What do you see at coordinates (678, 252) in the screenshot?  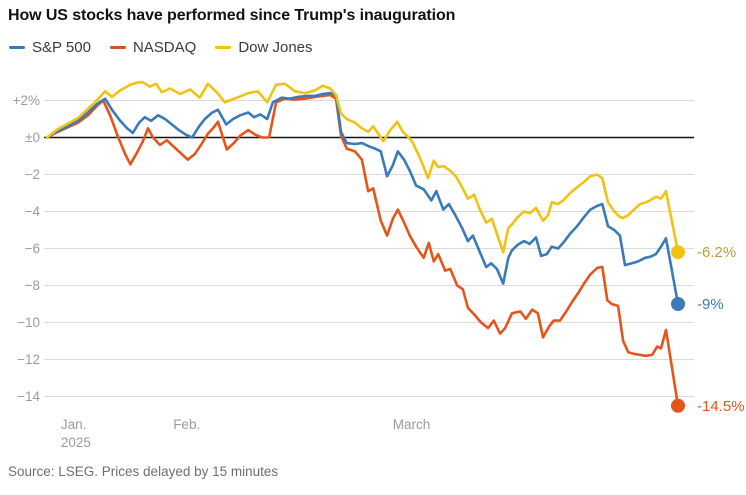 I see `end-dot-dow-jones` at bounding box center [678, 252].